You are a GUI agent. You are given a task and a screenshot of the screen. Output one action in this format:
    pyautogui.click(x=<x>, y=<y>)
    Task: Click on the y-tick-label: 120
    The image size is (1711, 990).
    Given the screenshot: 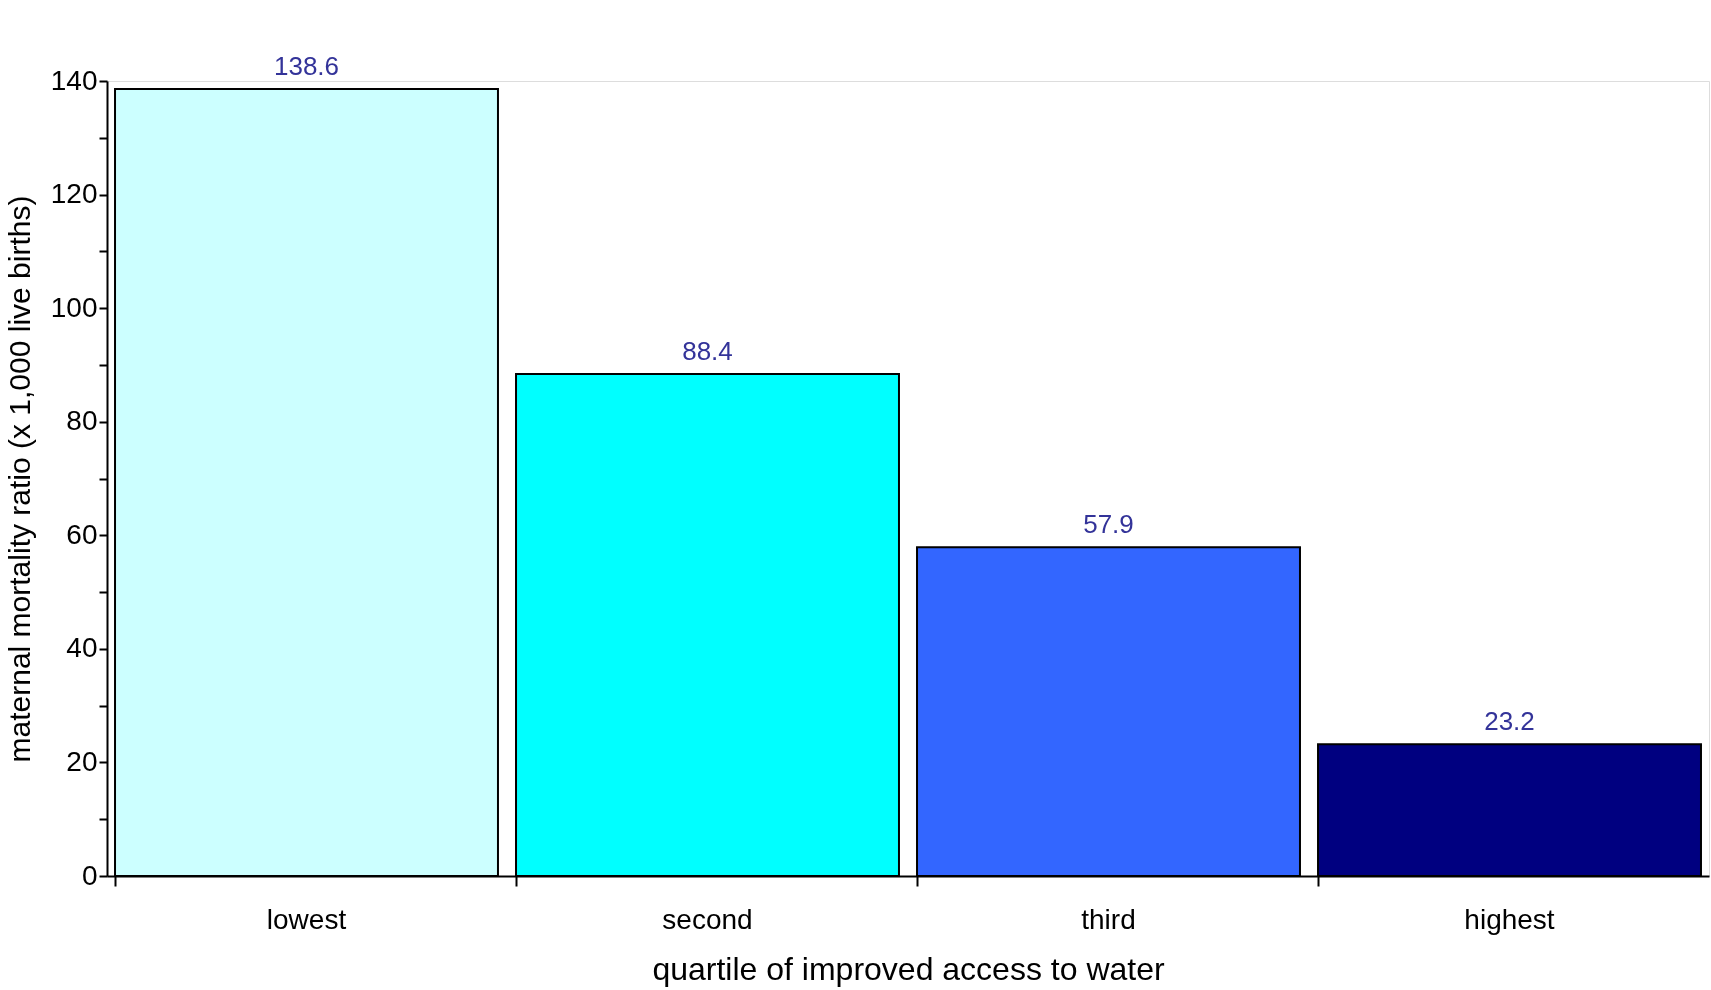 What is the action you would take?
    pyautogui.click(x=74, y=194)
    